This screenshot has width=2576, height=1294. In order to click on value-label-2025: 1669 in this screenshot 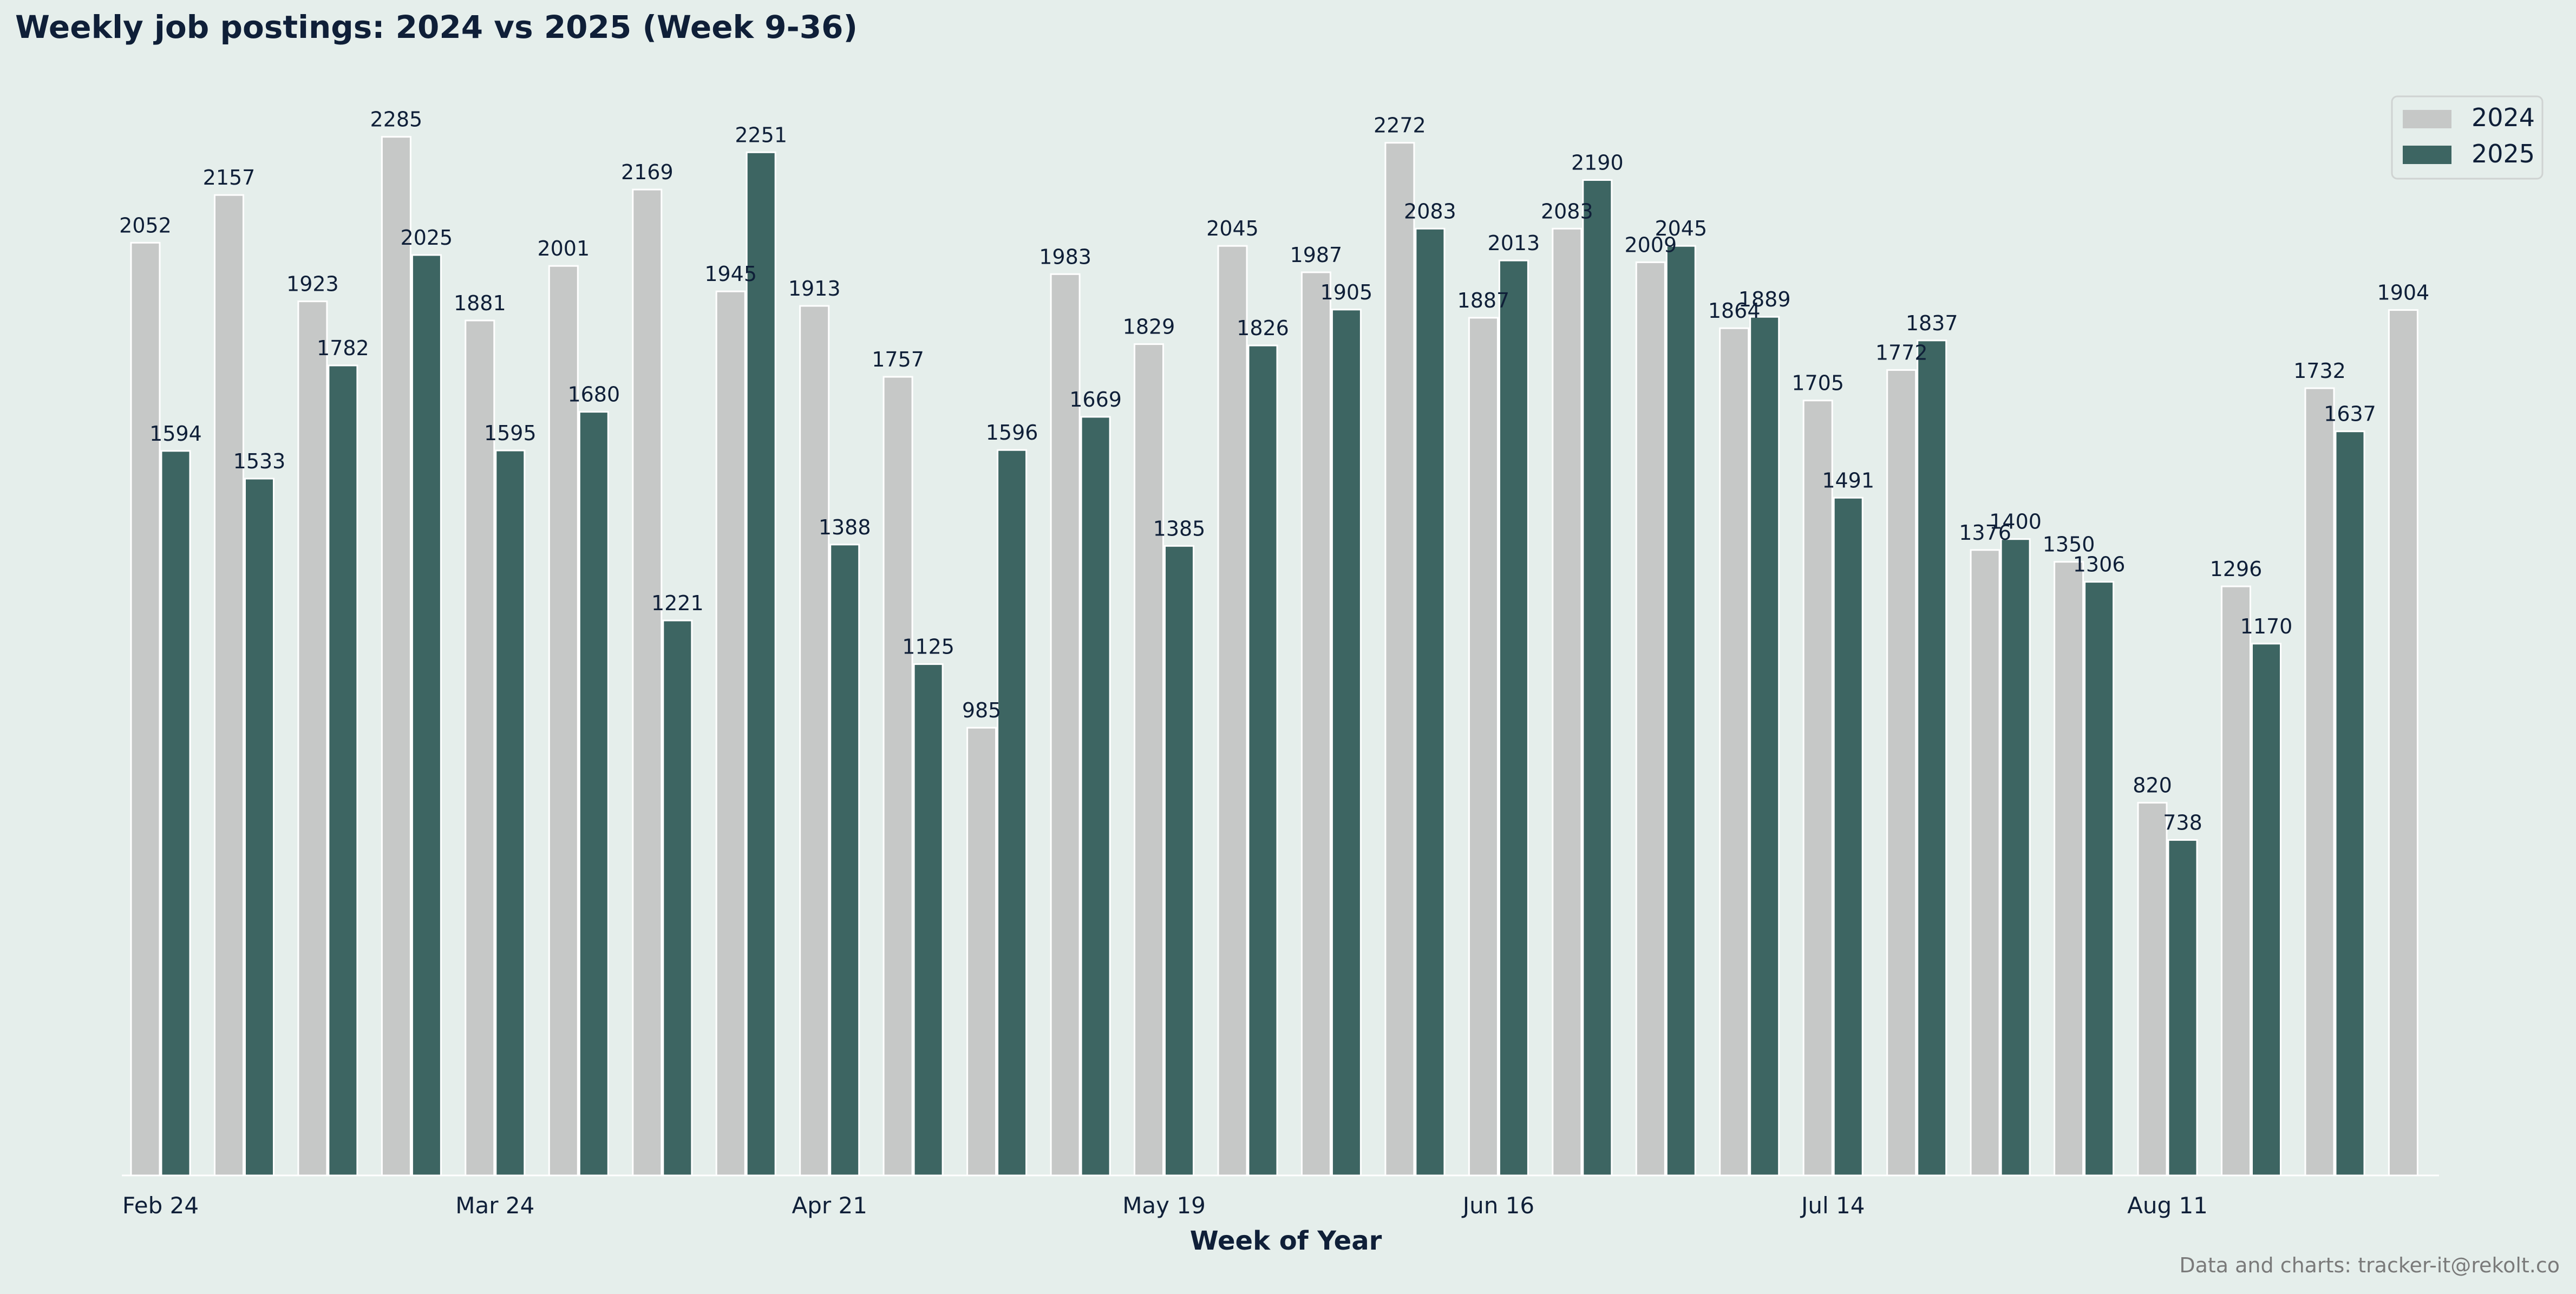, I will do `click(1095, 400)`.